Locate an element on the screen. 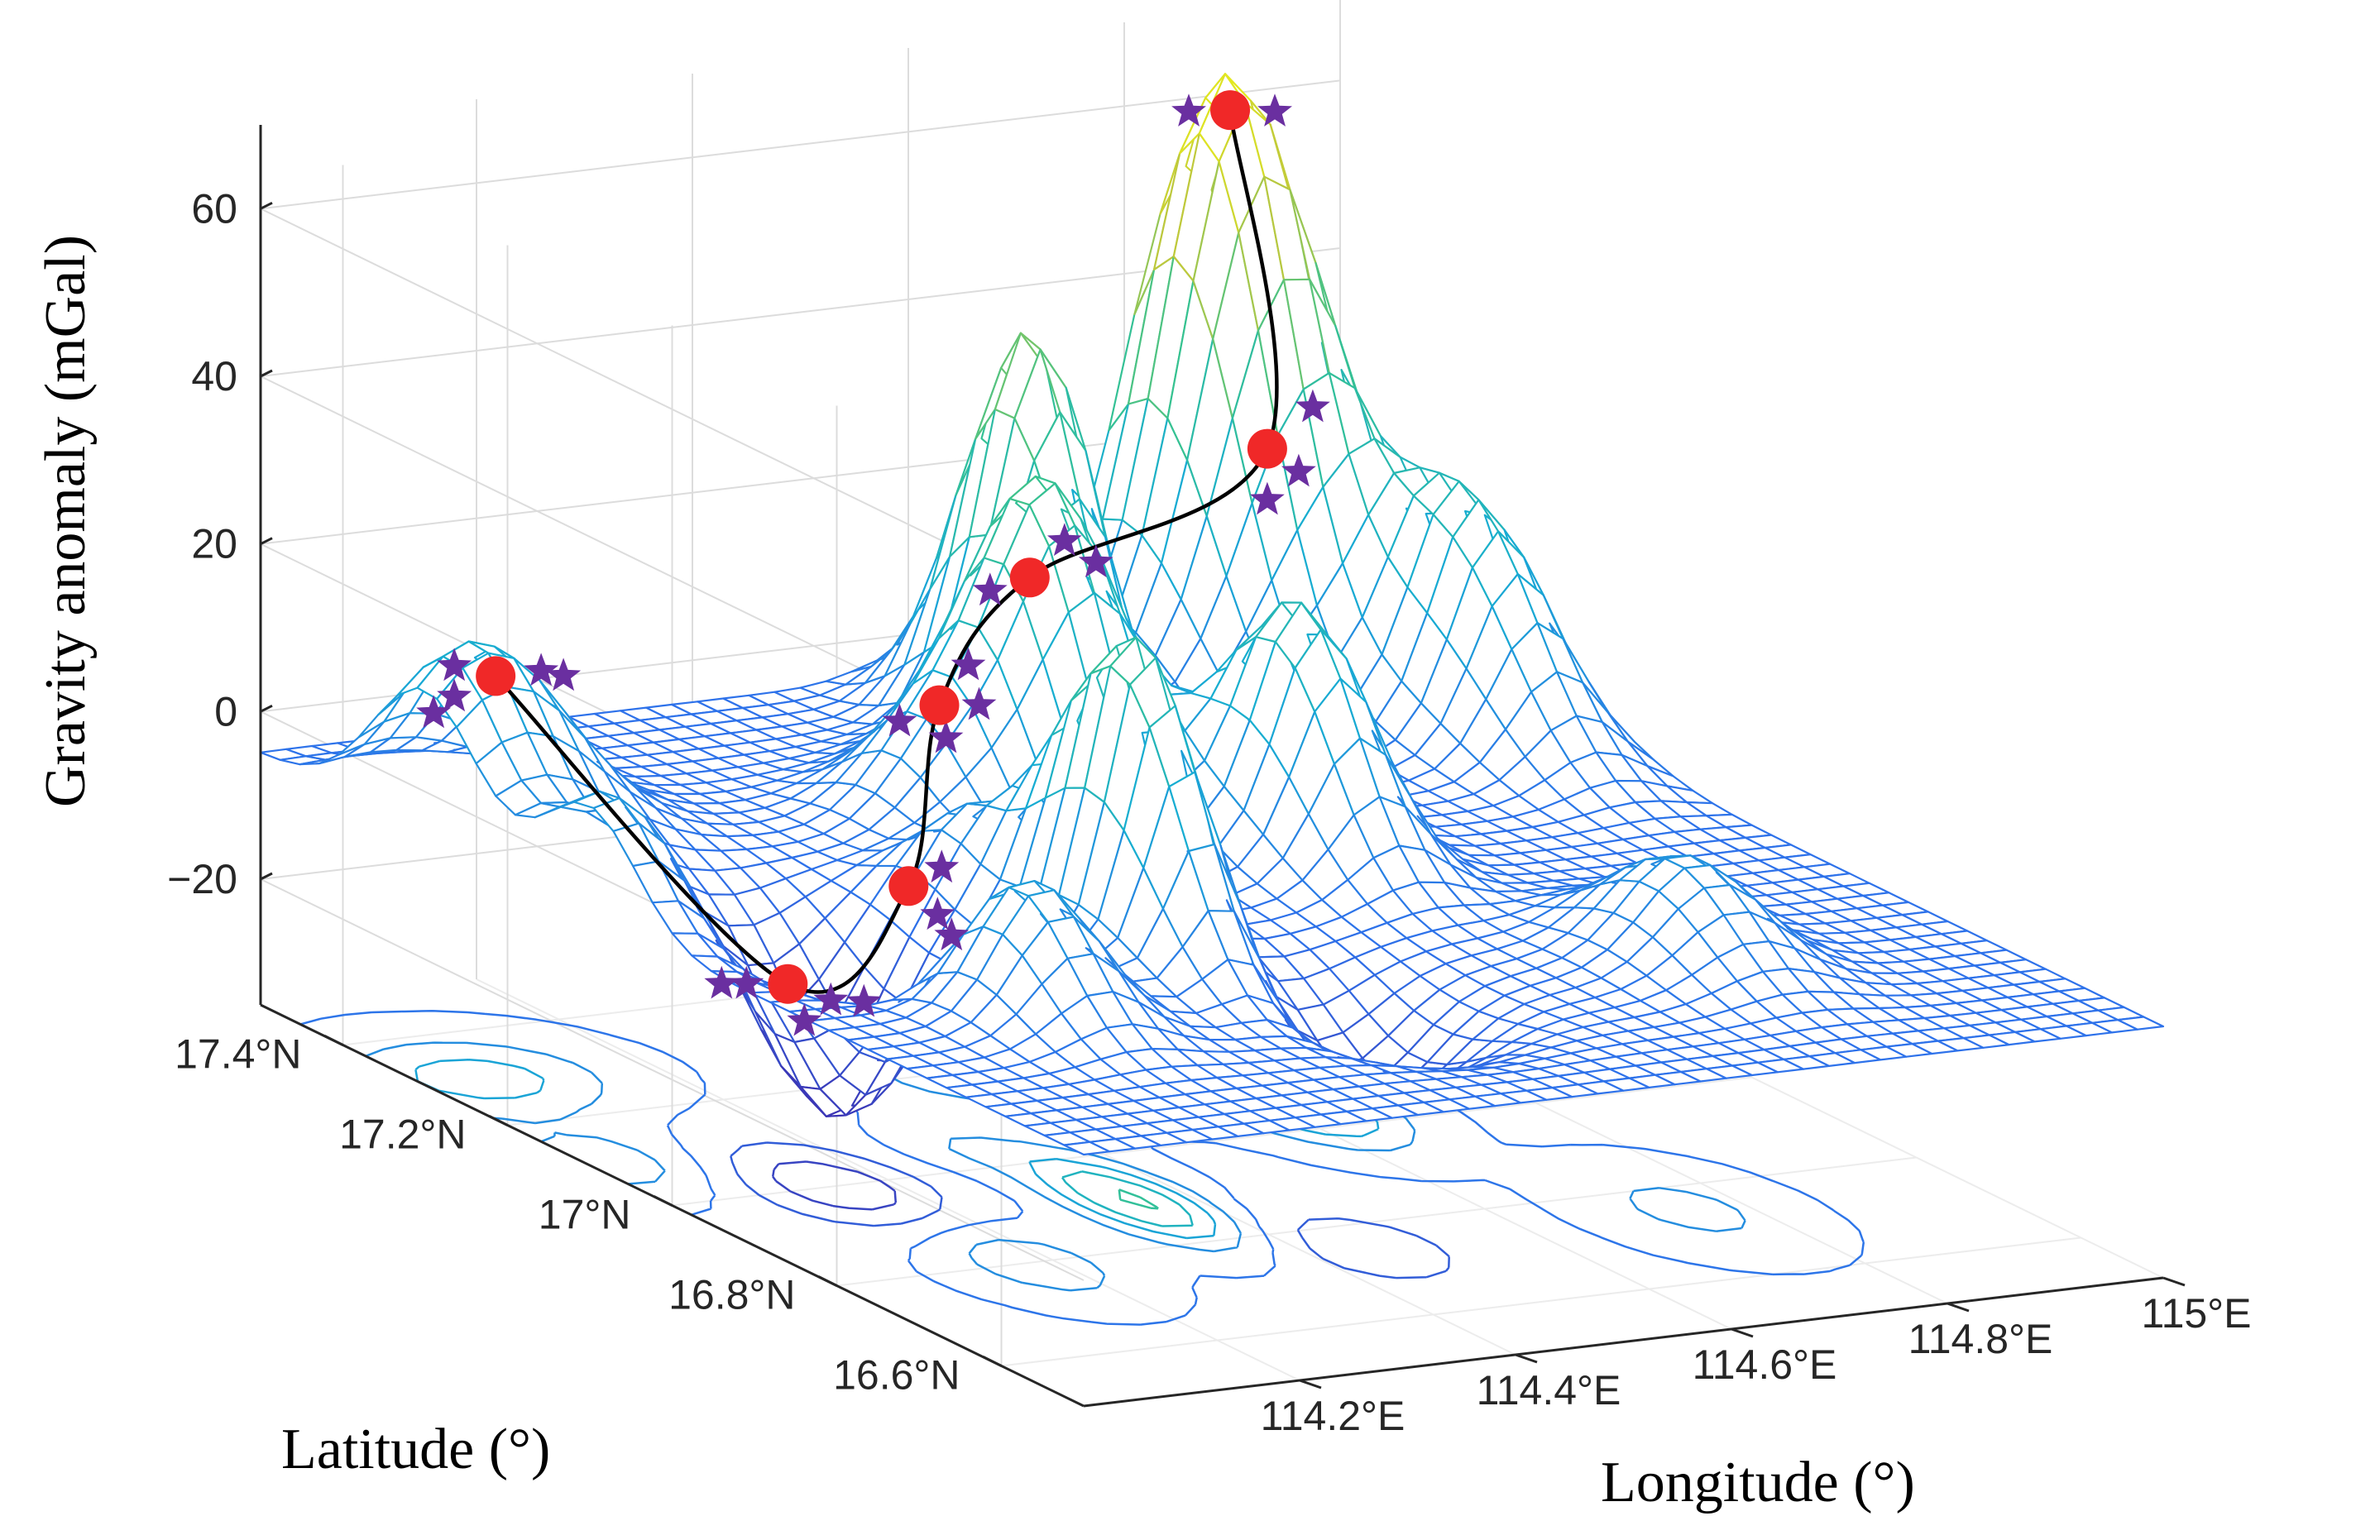 The width and height of the screenshot is (2380, 1540). z-tick-label: 60 is located at coordinates (214, 208).